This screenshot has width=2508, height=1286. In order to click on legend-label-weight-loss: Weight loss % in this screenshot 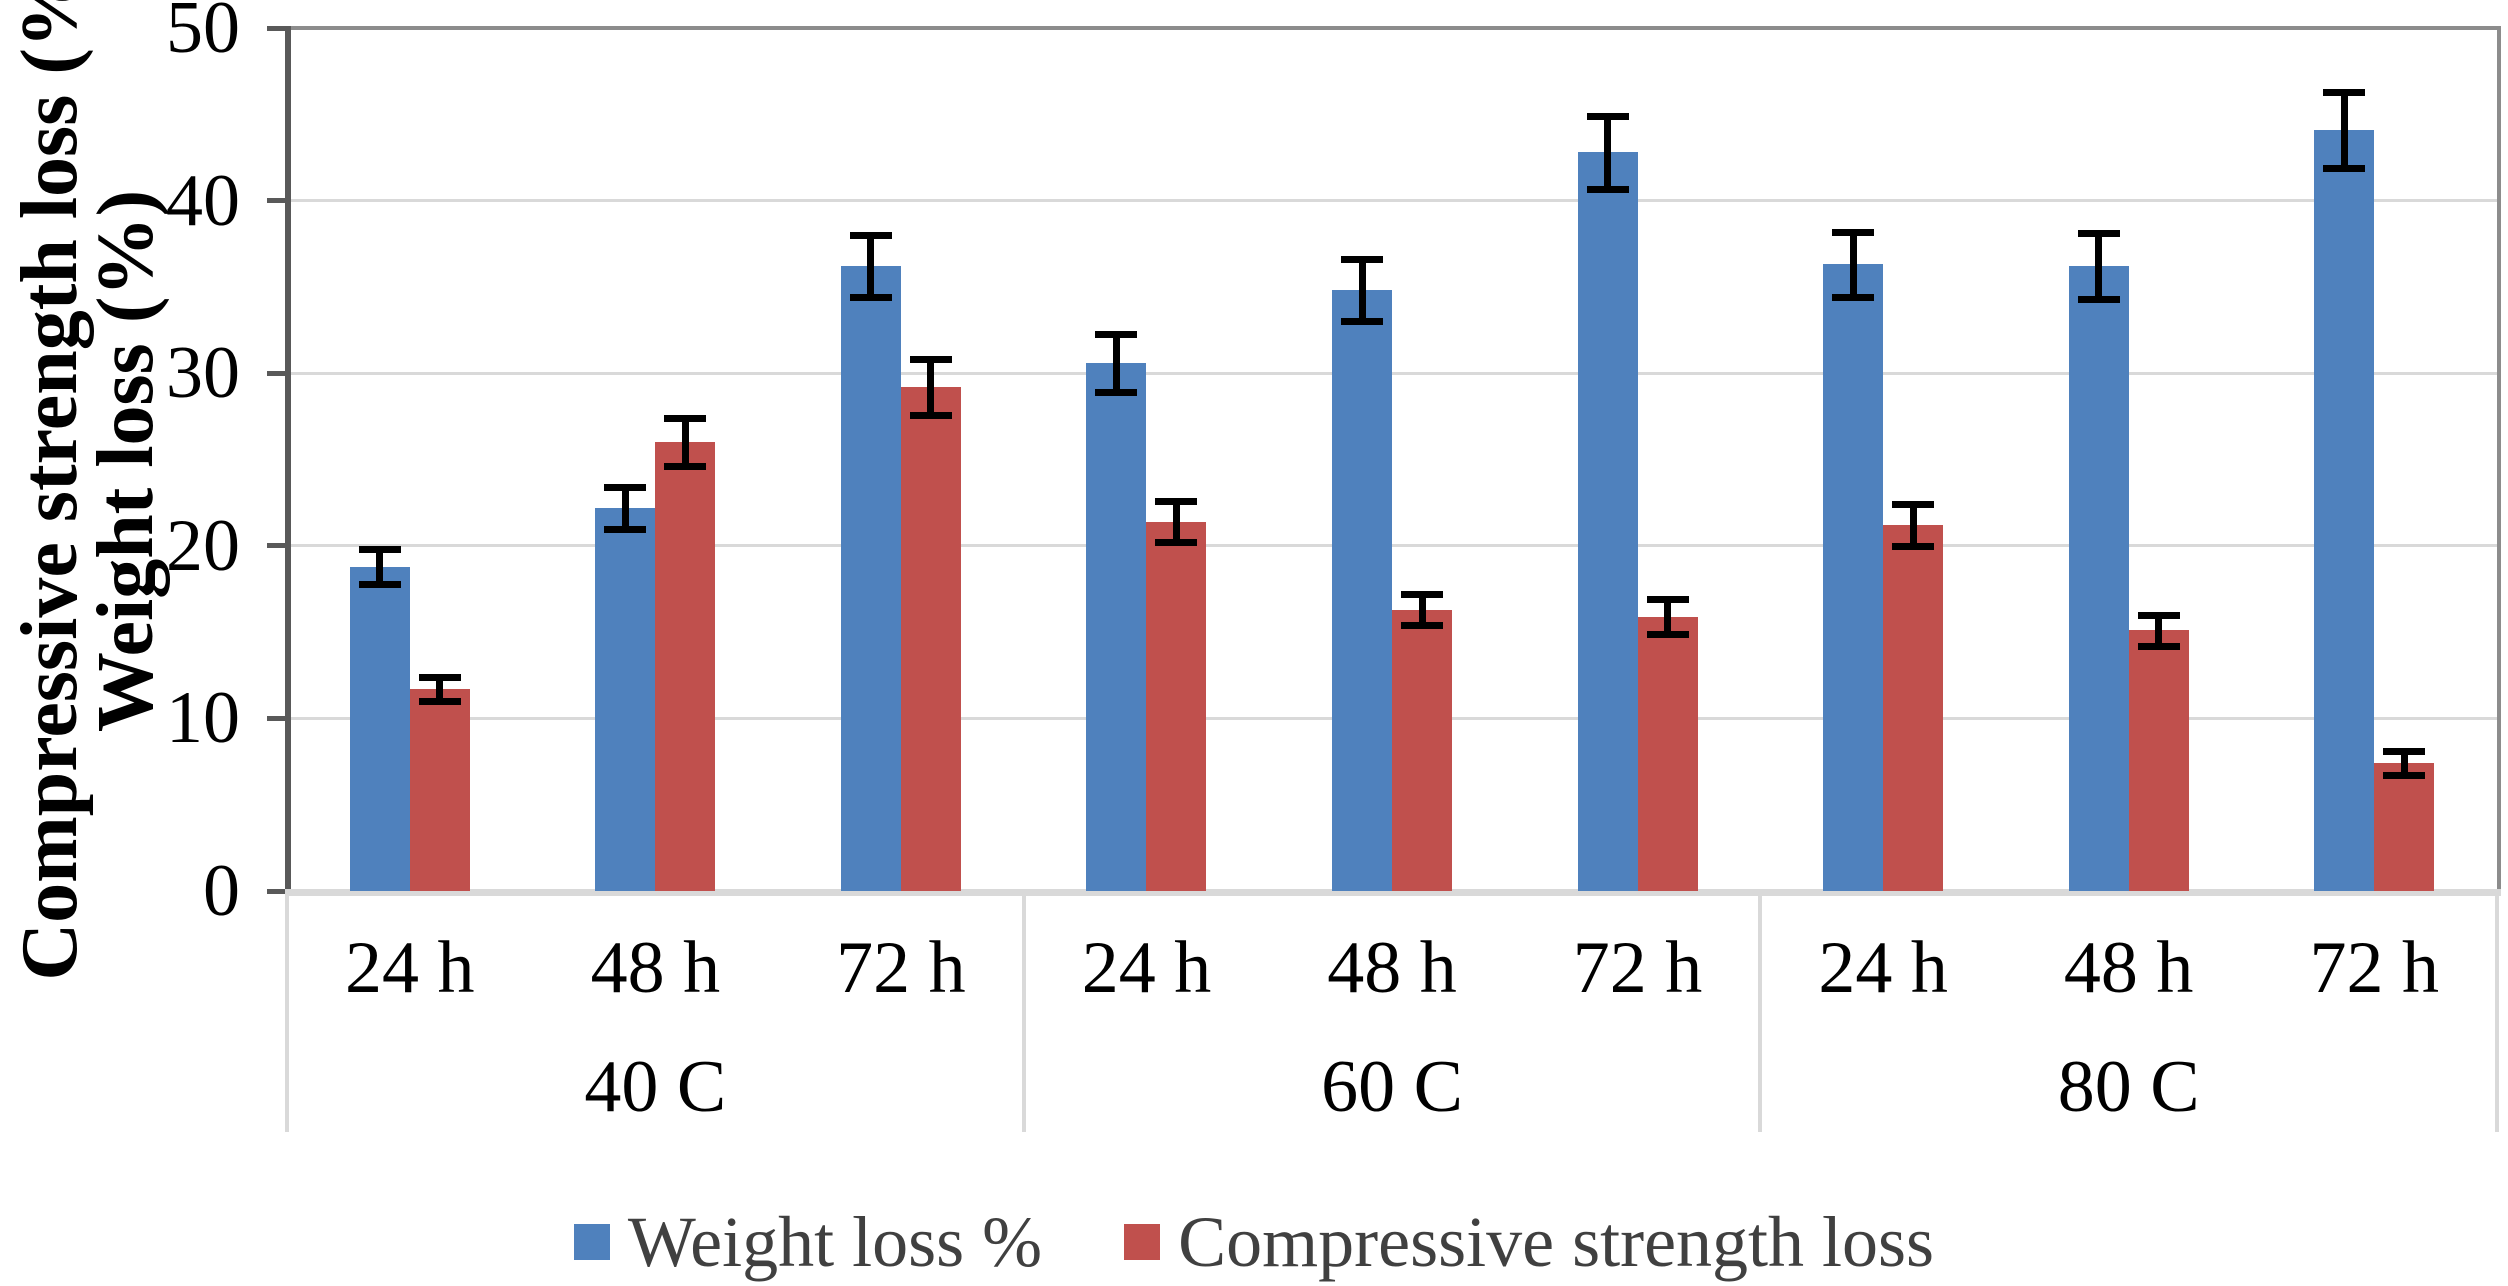, I will do `click(835, 1241)`.